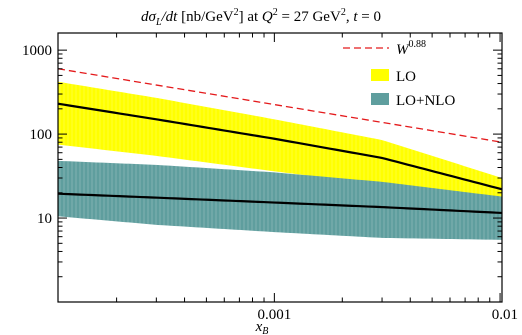  Describe the element at coordinates (37, 51) in the screenshot. I see `y-tick-label: 1000` at that location.